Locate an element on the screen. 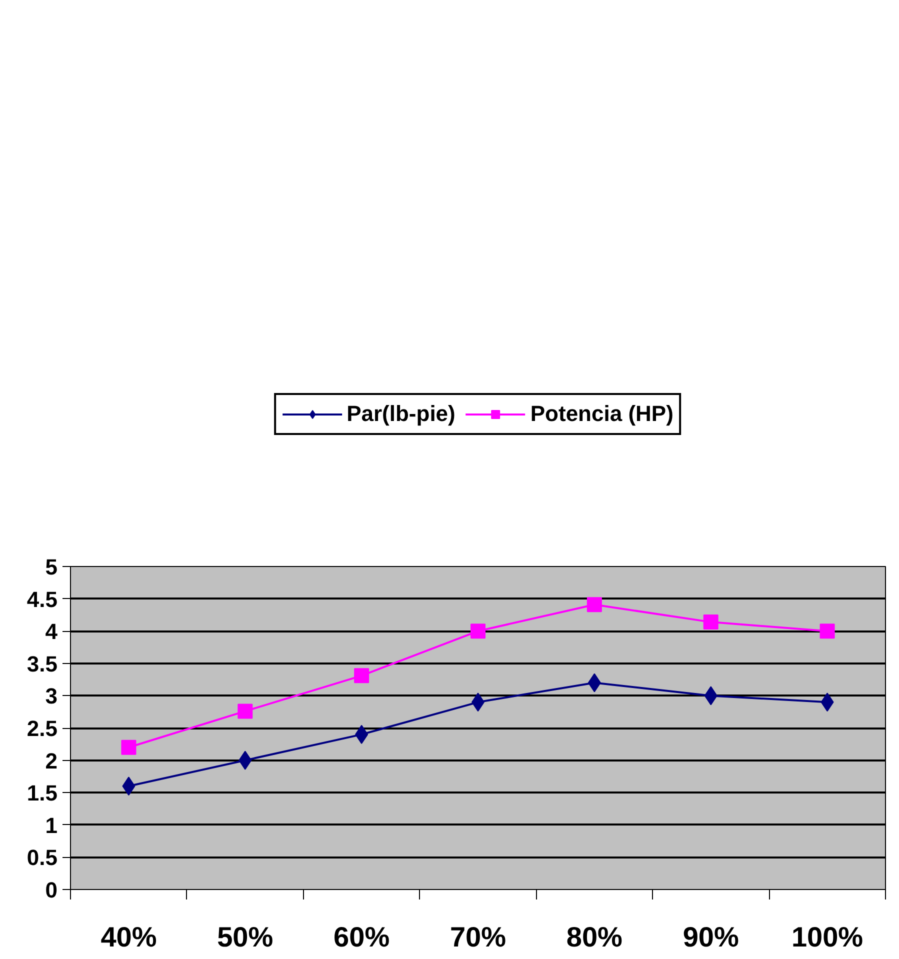  x-tick-label: 100% is located at coordinates (827, 937).